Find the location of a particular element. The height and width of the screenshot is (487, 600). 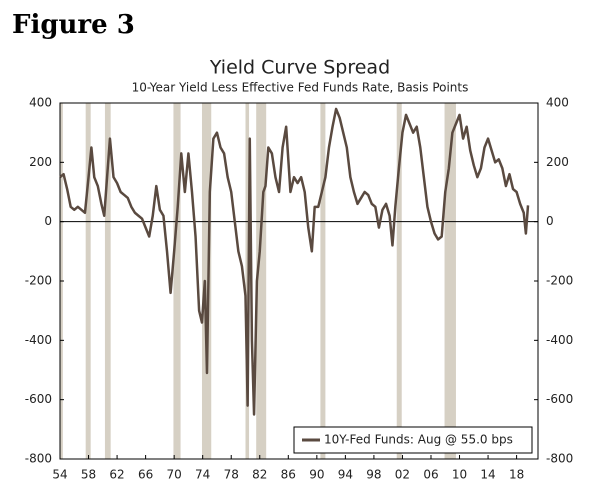

y2-tick-label: -400 is located at coordinates (559, 340).